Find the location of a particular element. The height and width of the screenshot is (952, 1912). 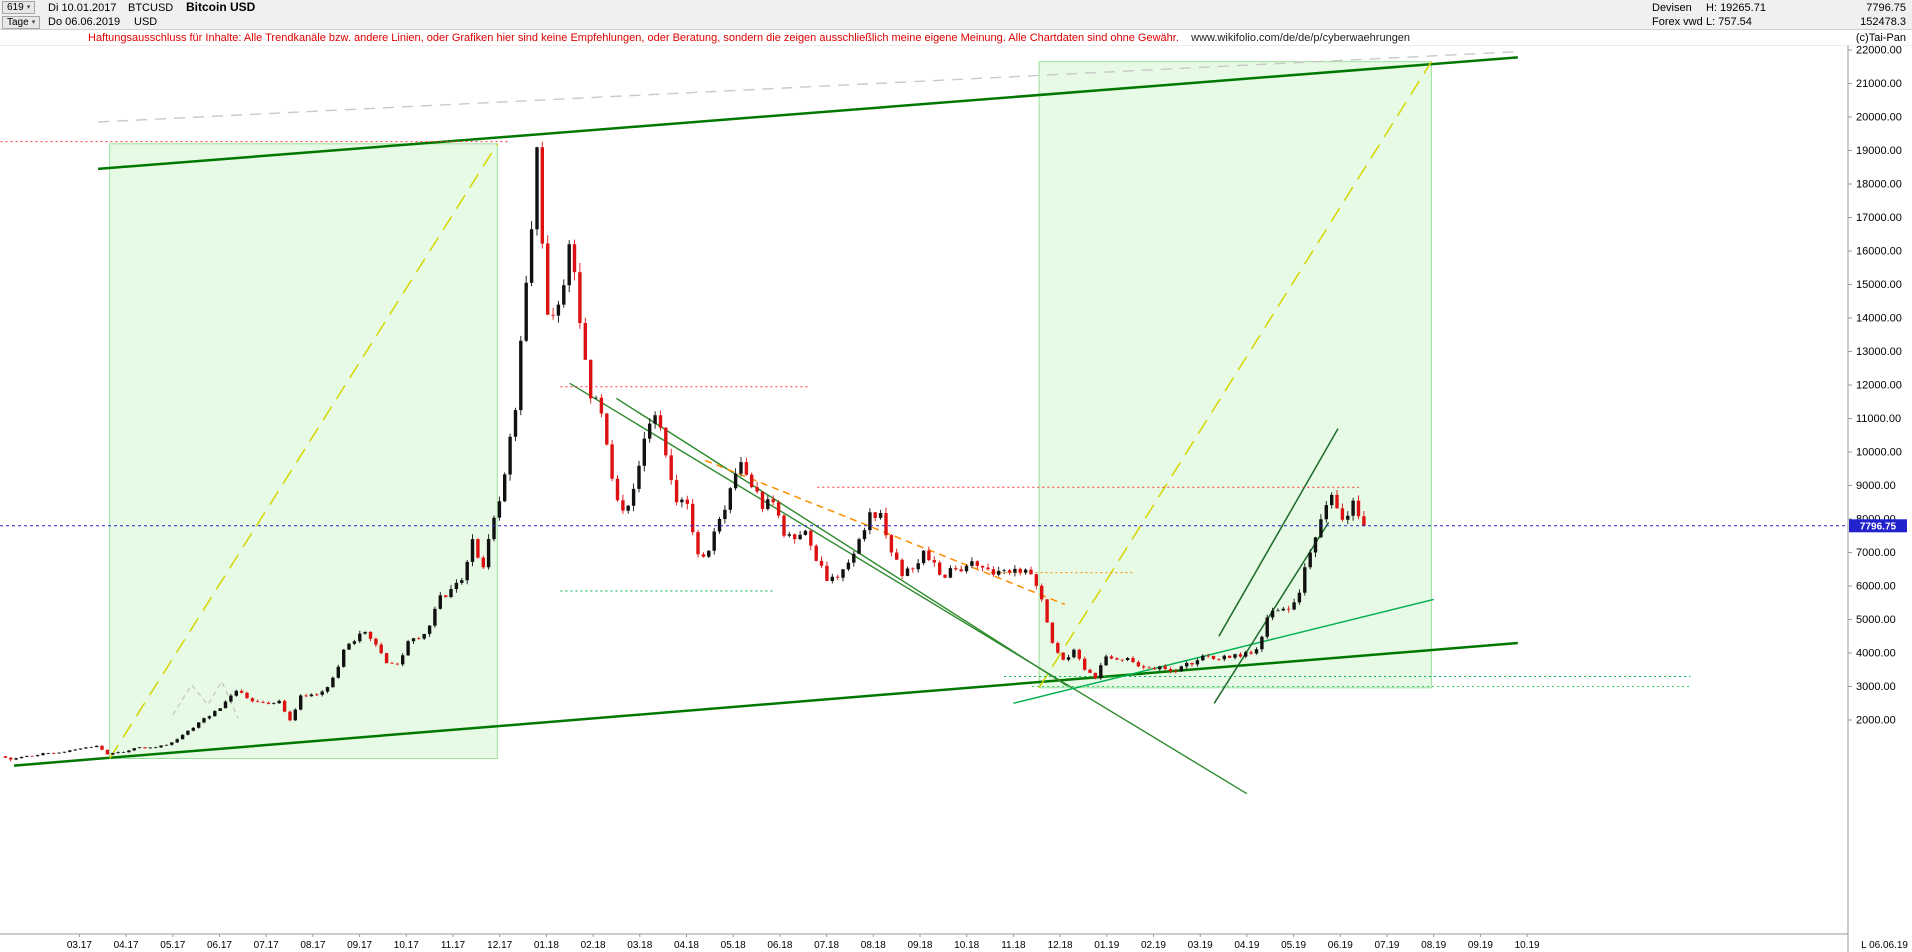

x-axis-label: 03.17 is located at coordinates (79, 945).